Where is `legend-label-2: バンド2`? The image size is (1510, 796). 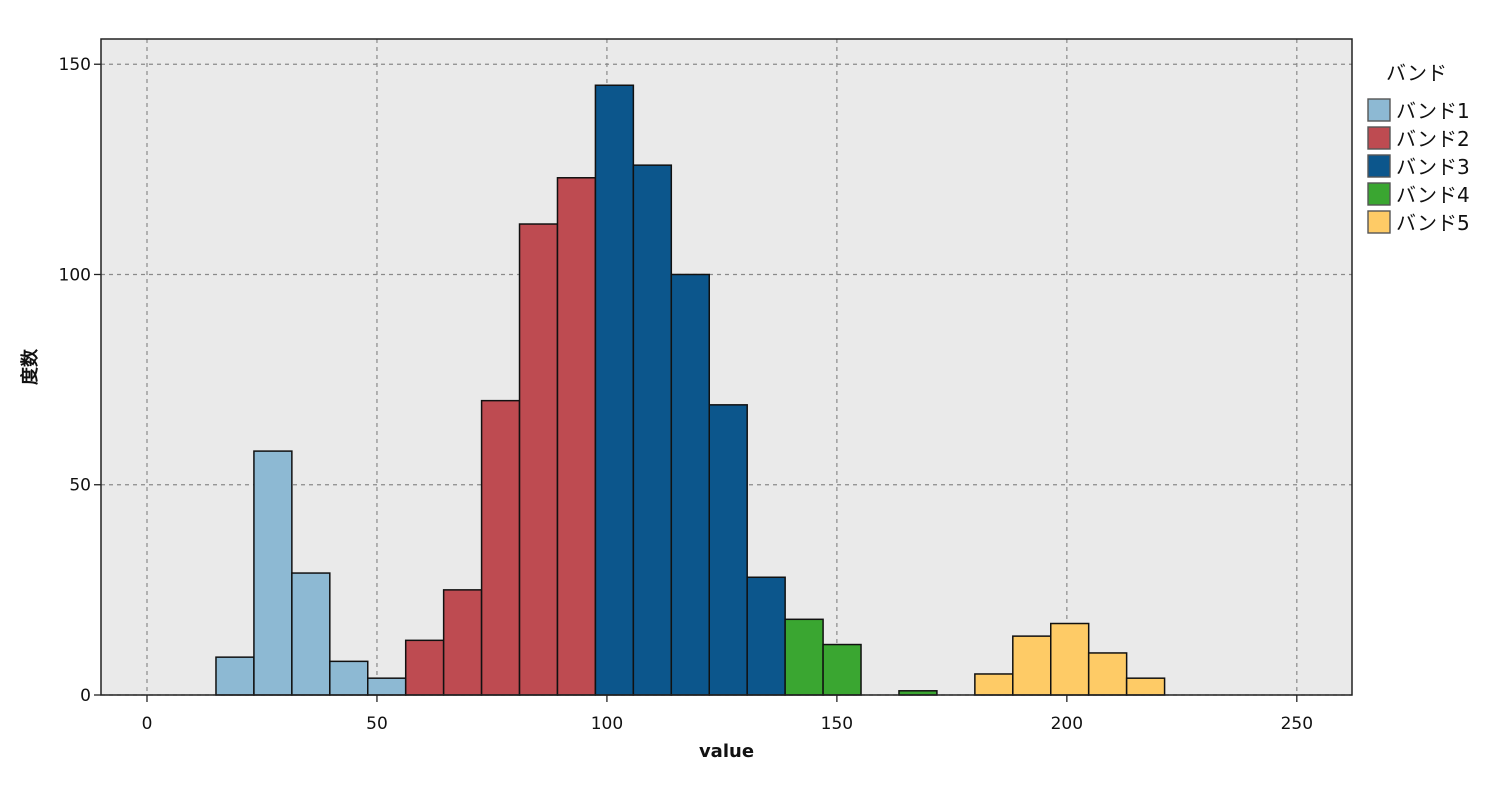 legend-label-2: バンド2 is located at coordinates (1433, 139).